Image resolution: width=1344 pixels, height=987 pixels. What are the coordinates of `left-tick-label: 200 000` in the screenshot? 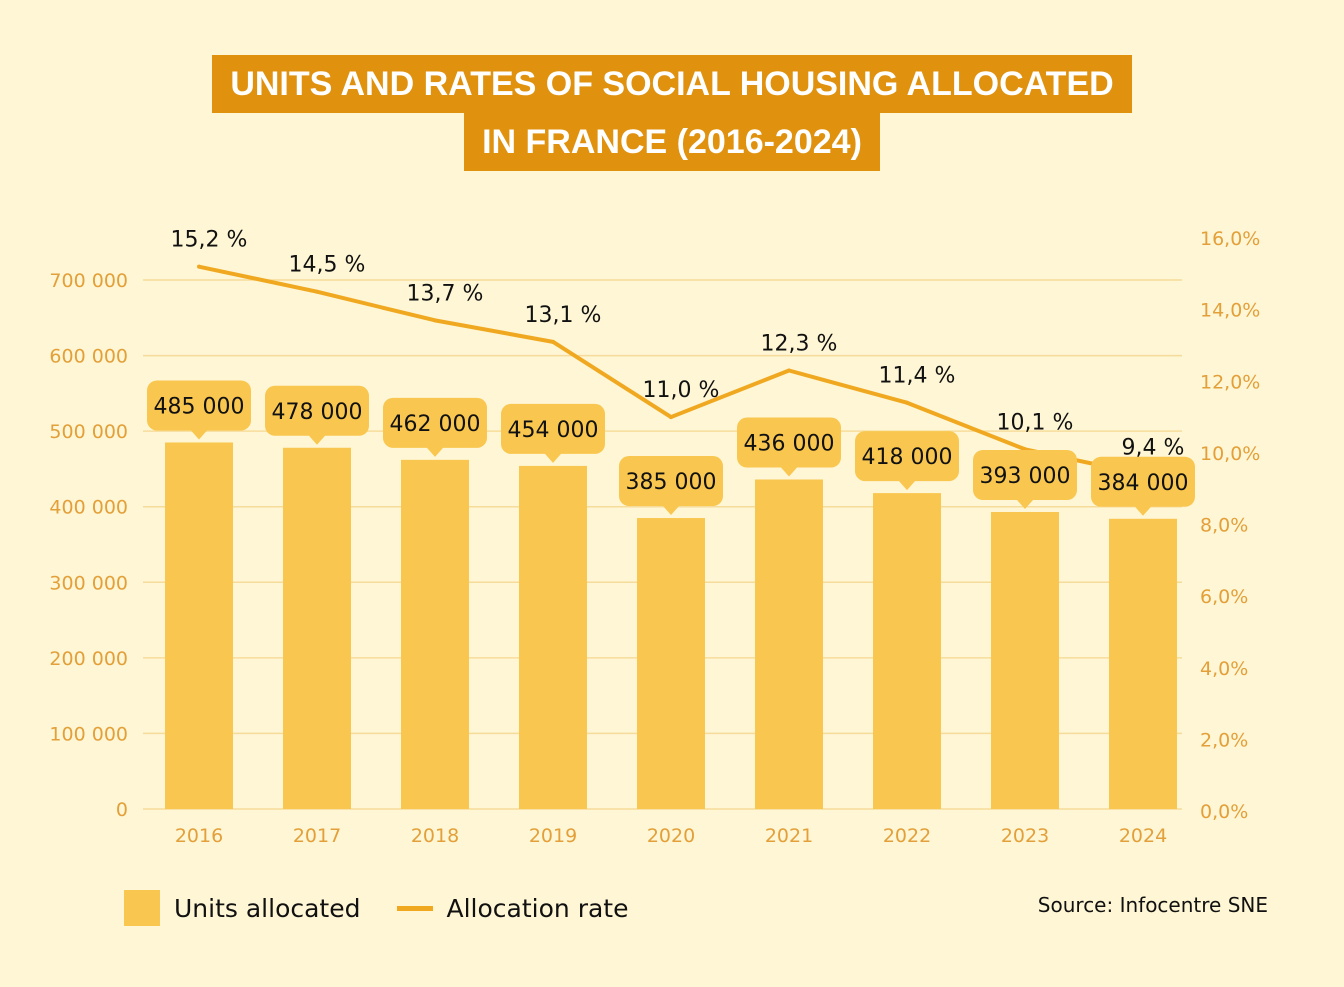 It's located at (88, 659).